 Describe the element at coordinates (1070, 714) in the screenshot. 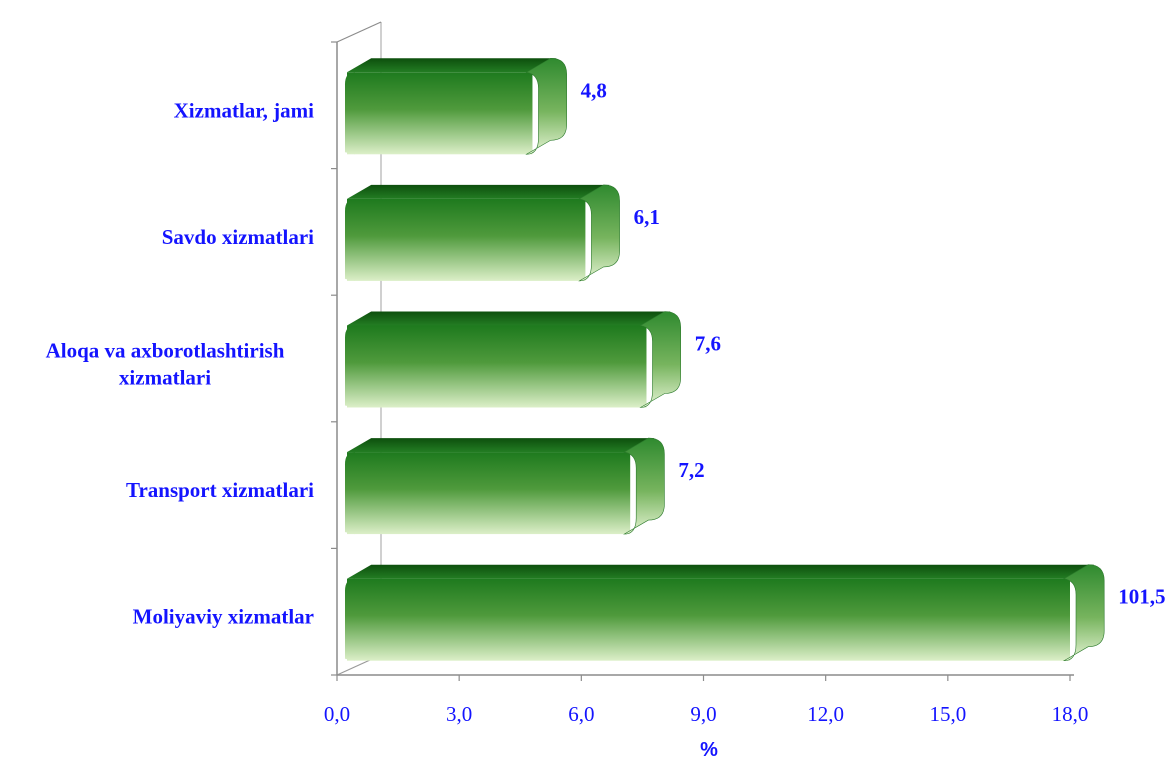

I see `x-tick-label: 18,0` at that location.